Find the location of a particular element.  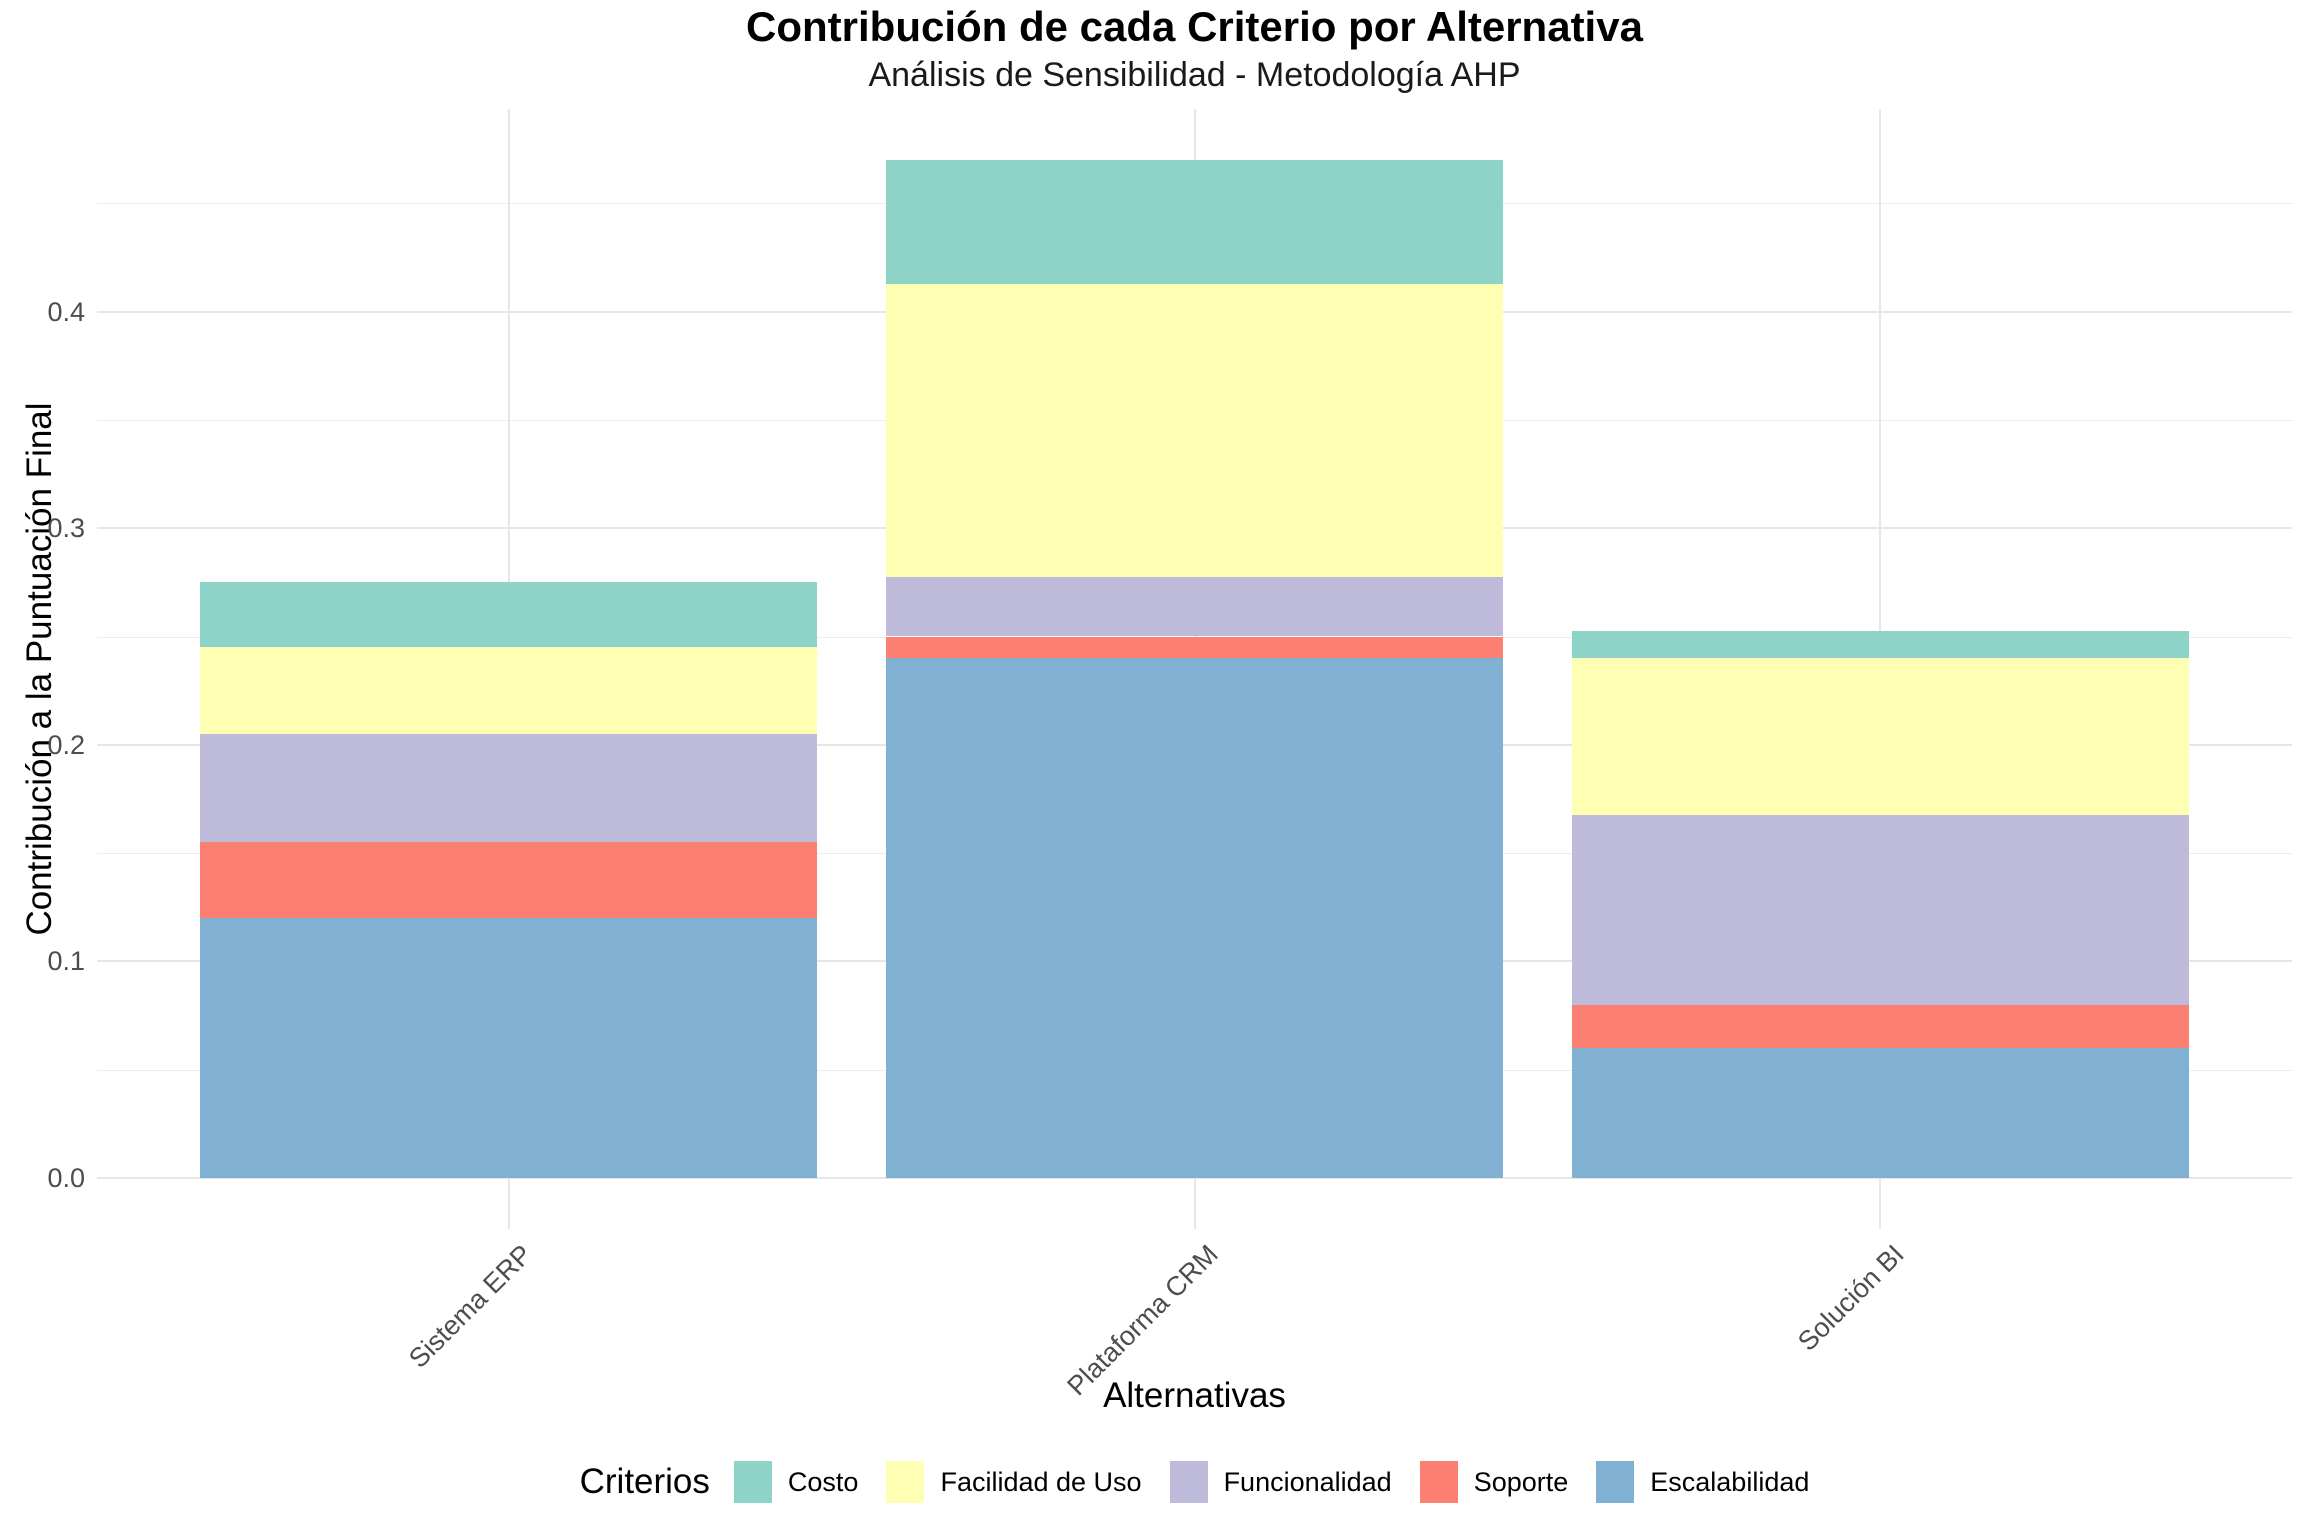

bar-segment-funcionalidad-sistema-erp is located at coordinates (508, 788).